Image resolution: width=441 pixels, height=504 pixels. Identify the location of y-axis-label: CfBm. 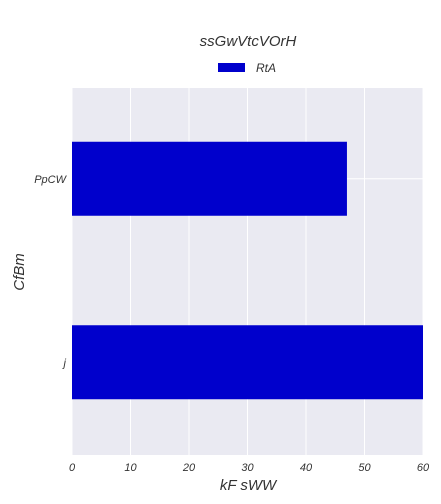
(19, 272).